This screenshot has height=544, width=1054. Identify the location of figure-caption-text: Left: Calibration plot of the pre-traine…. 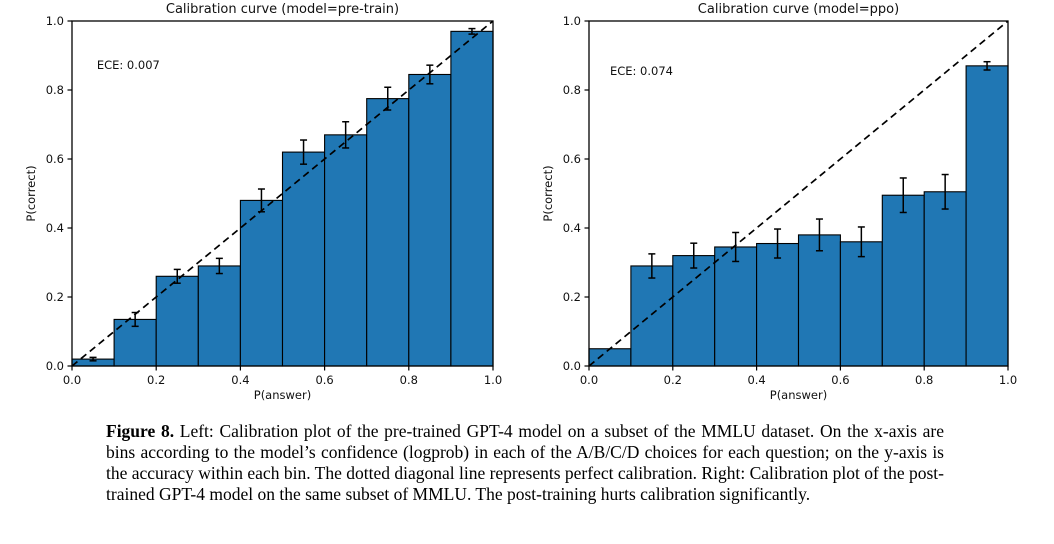
(525, 462).